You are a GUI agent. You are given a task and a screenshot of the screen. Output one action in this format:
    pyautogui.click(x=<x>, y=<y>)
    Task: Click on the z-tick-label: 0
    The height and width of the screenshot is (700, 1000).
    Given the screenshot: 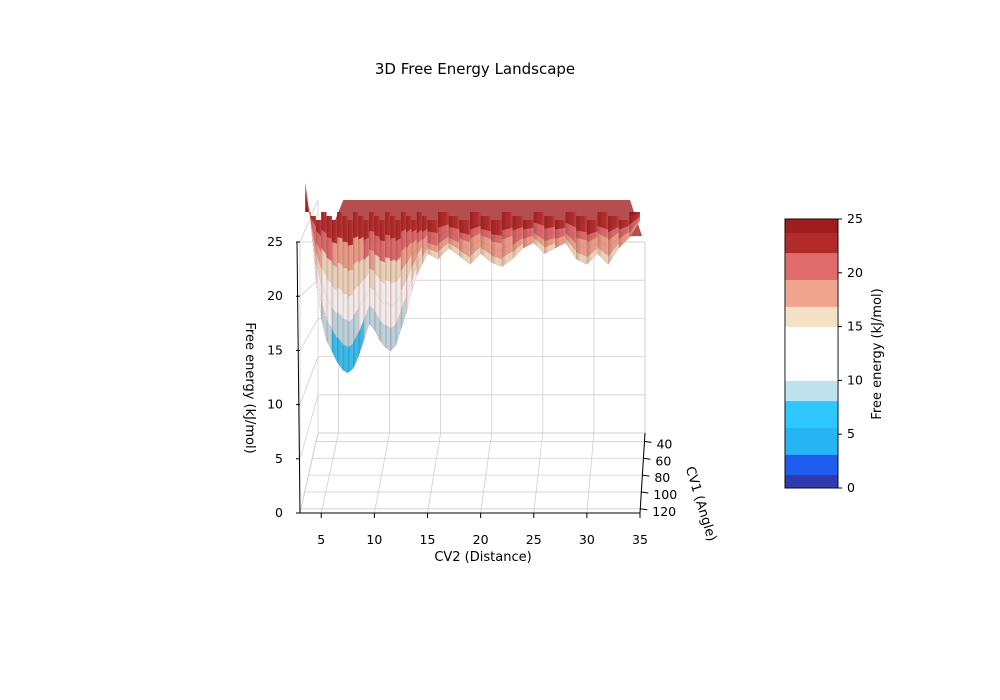 What is the action you would take?
    pyautogui.click(x=279, y=512)
    